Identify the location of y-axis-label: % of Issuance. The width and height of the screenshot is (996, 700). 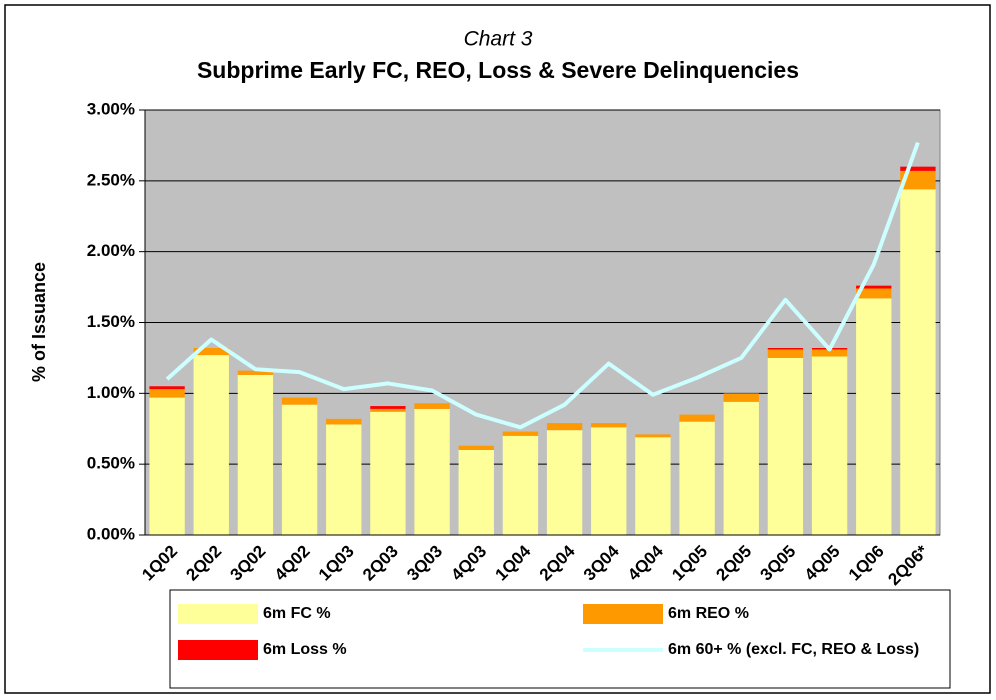
(39, 322).